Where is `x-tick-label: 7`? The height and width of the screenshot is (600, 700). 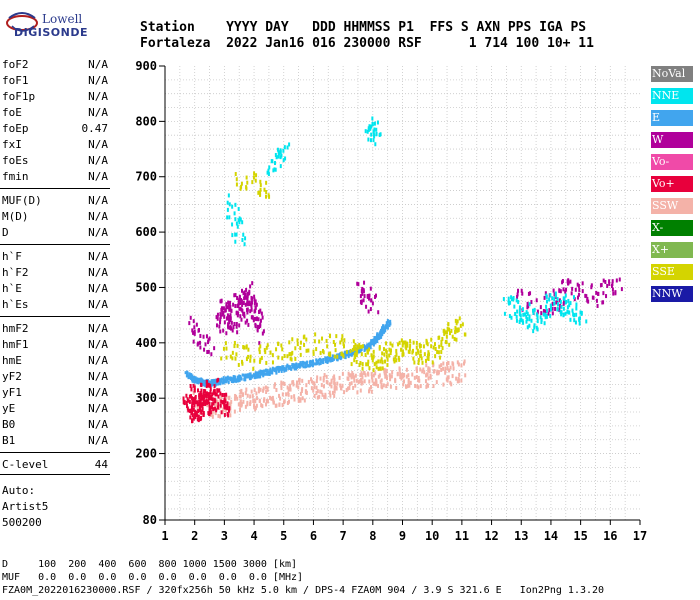 x-tick-label: 7 is located at coordinates (343, 536).